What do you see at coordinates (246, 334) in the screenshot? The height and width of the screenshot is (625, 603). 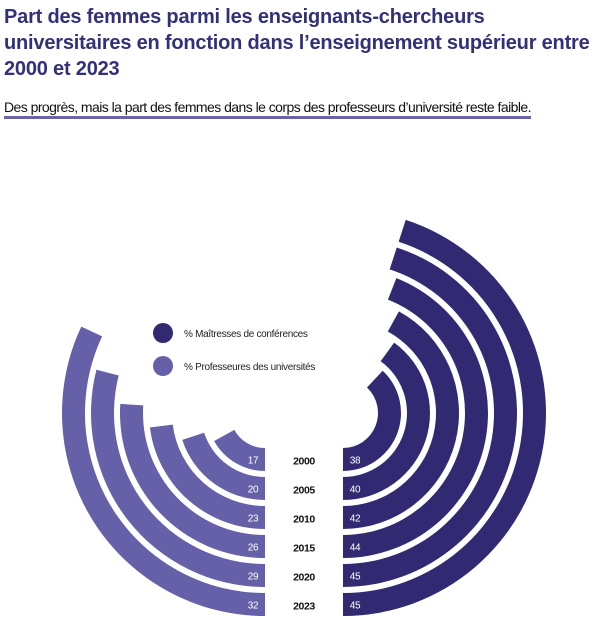 I see `legend-label-maitresses: % Maîtresses de conférences` at bounding box center [246, 334].